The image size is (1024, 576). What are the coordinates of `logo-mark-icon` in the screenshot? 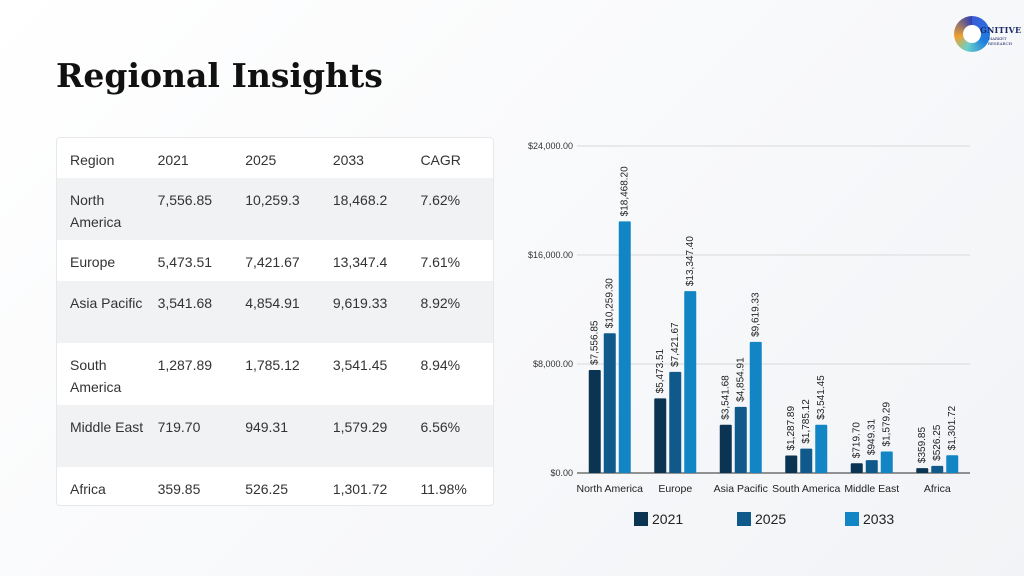 It's located at (972, 34).